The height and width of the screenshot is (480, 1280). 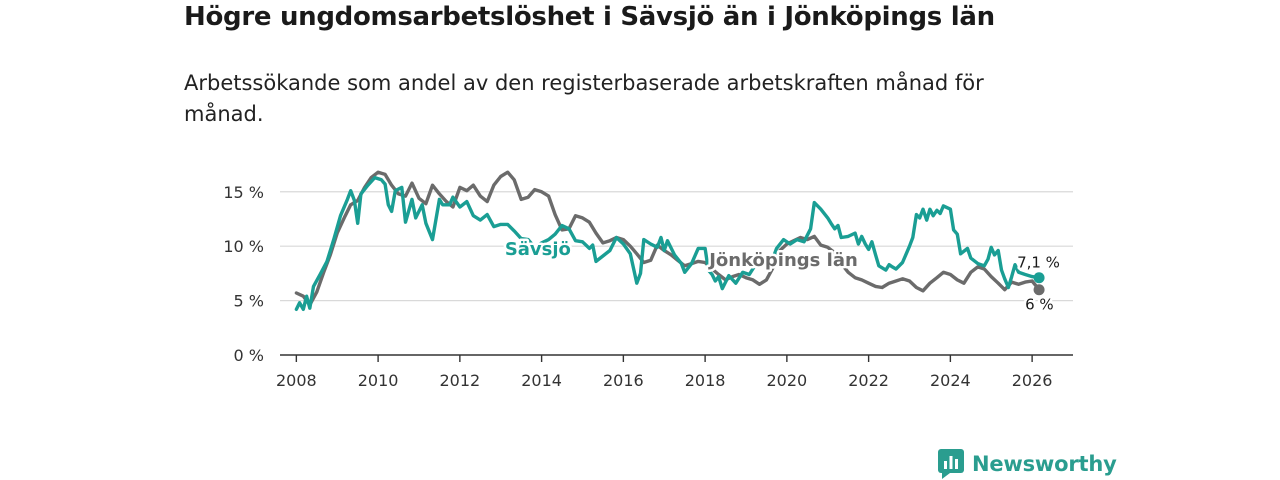 I want to click on x-tick-label: 2020, so click(x=787, y=380).